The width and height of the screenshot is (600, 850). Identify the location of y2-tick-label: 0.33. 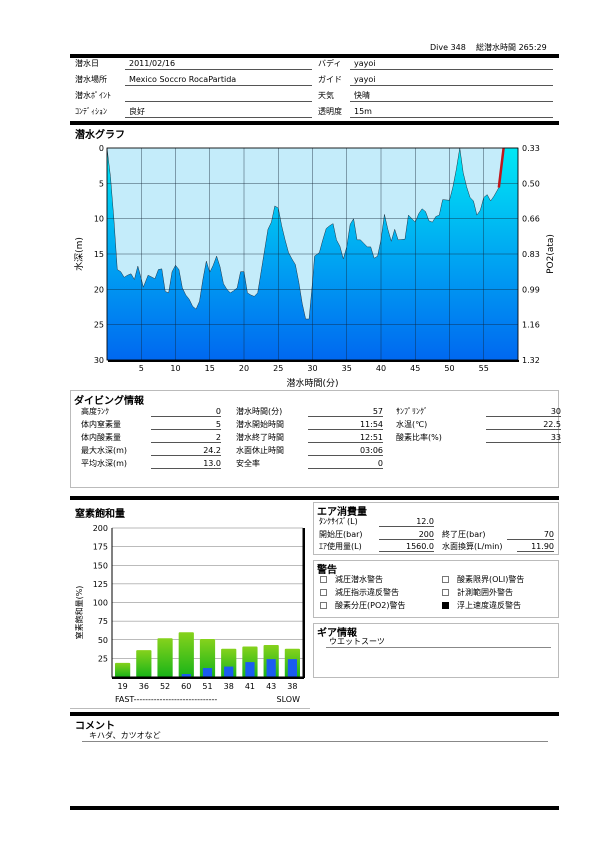
(531, 148).